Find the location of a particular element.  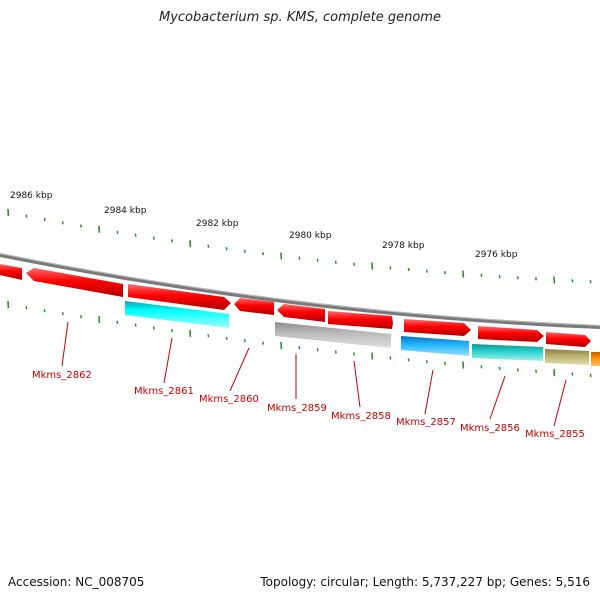

annotation-orange is located at coordinates (595, 359).